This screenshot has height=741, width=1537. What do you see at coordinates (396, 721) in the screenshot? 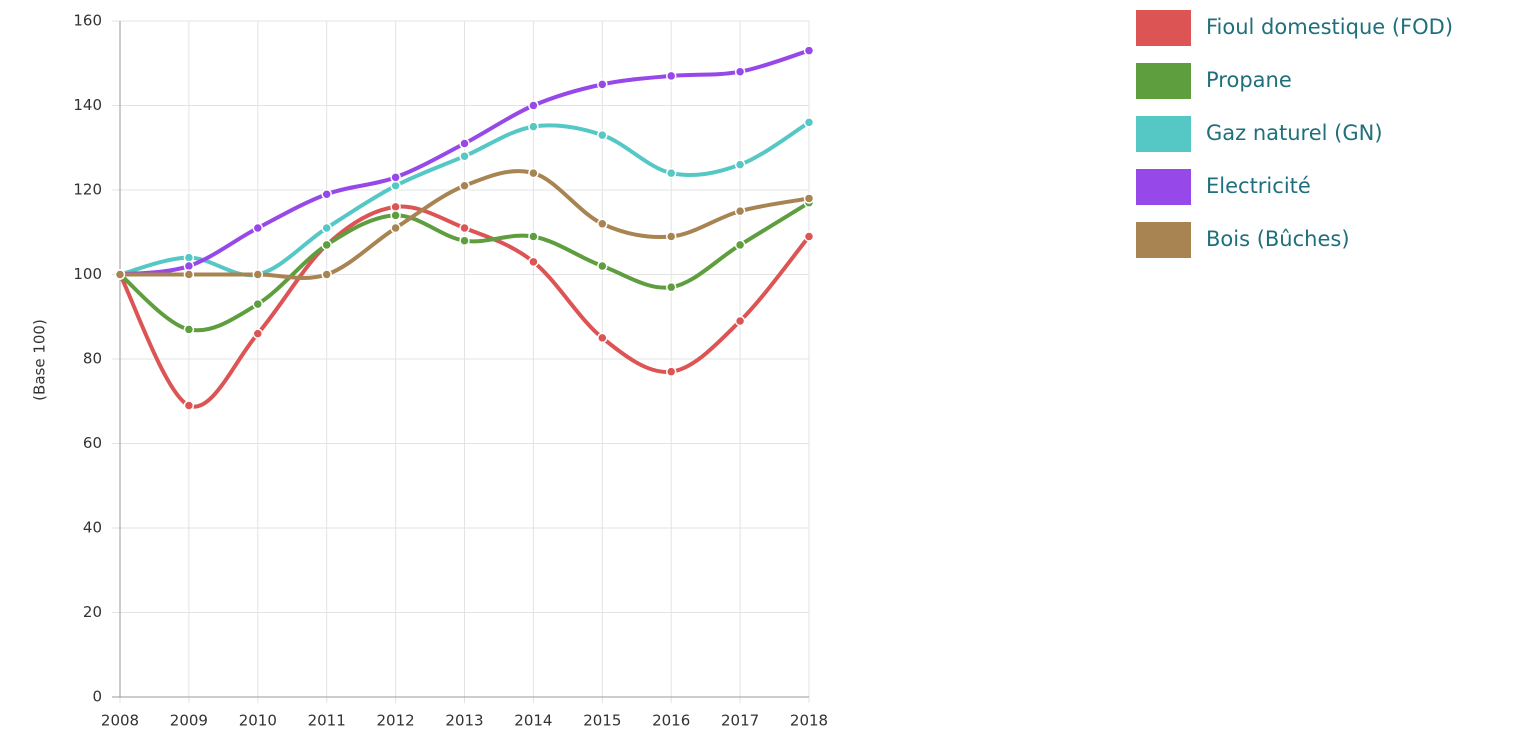
I see `x-tick-label: 2012` at bounding box center [396, 721].